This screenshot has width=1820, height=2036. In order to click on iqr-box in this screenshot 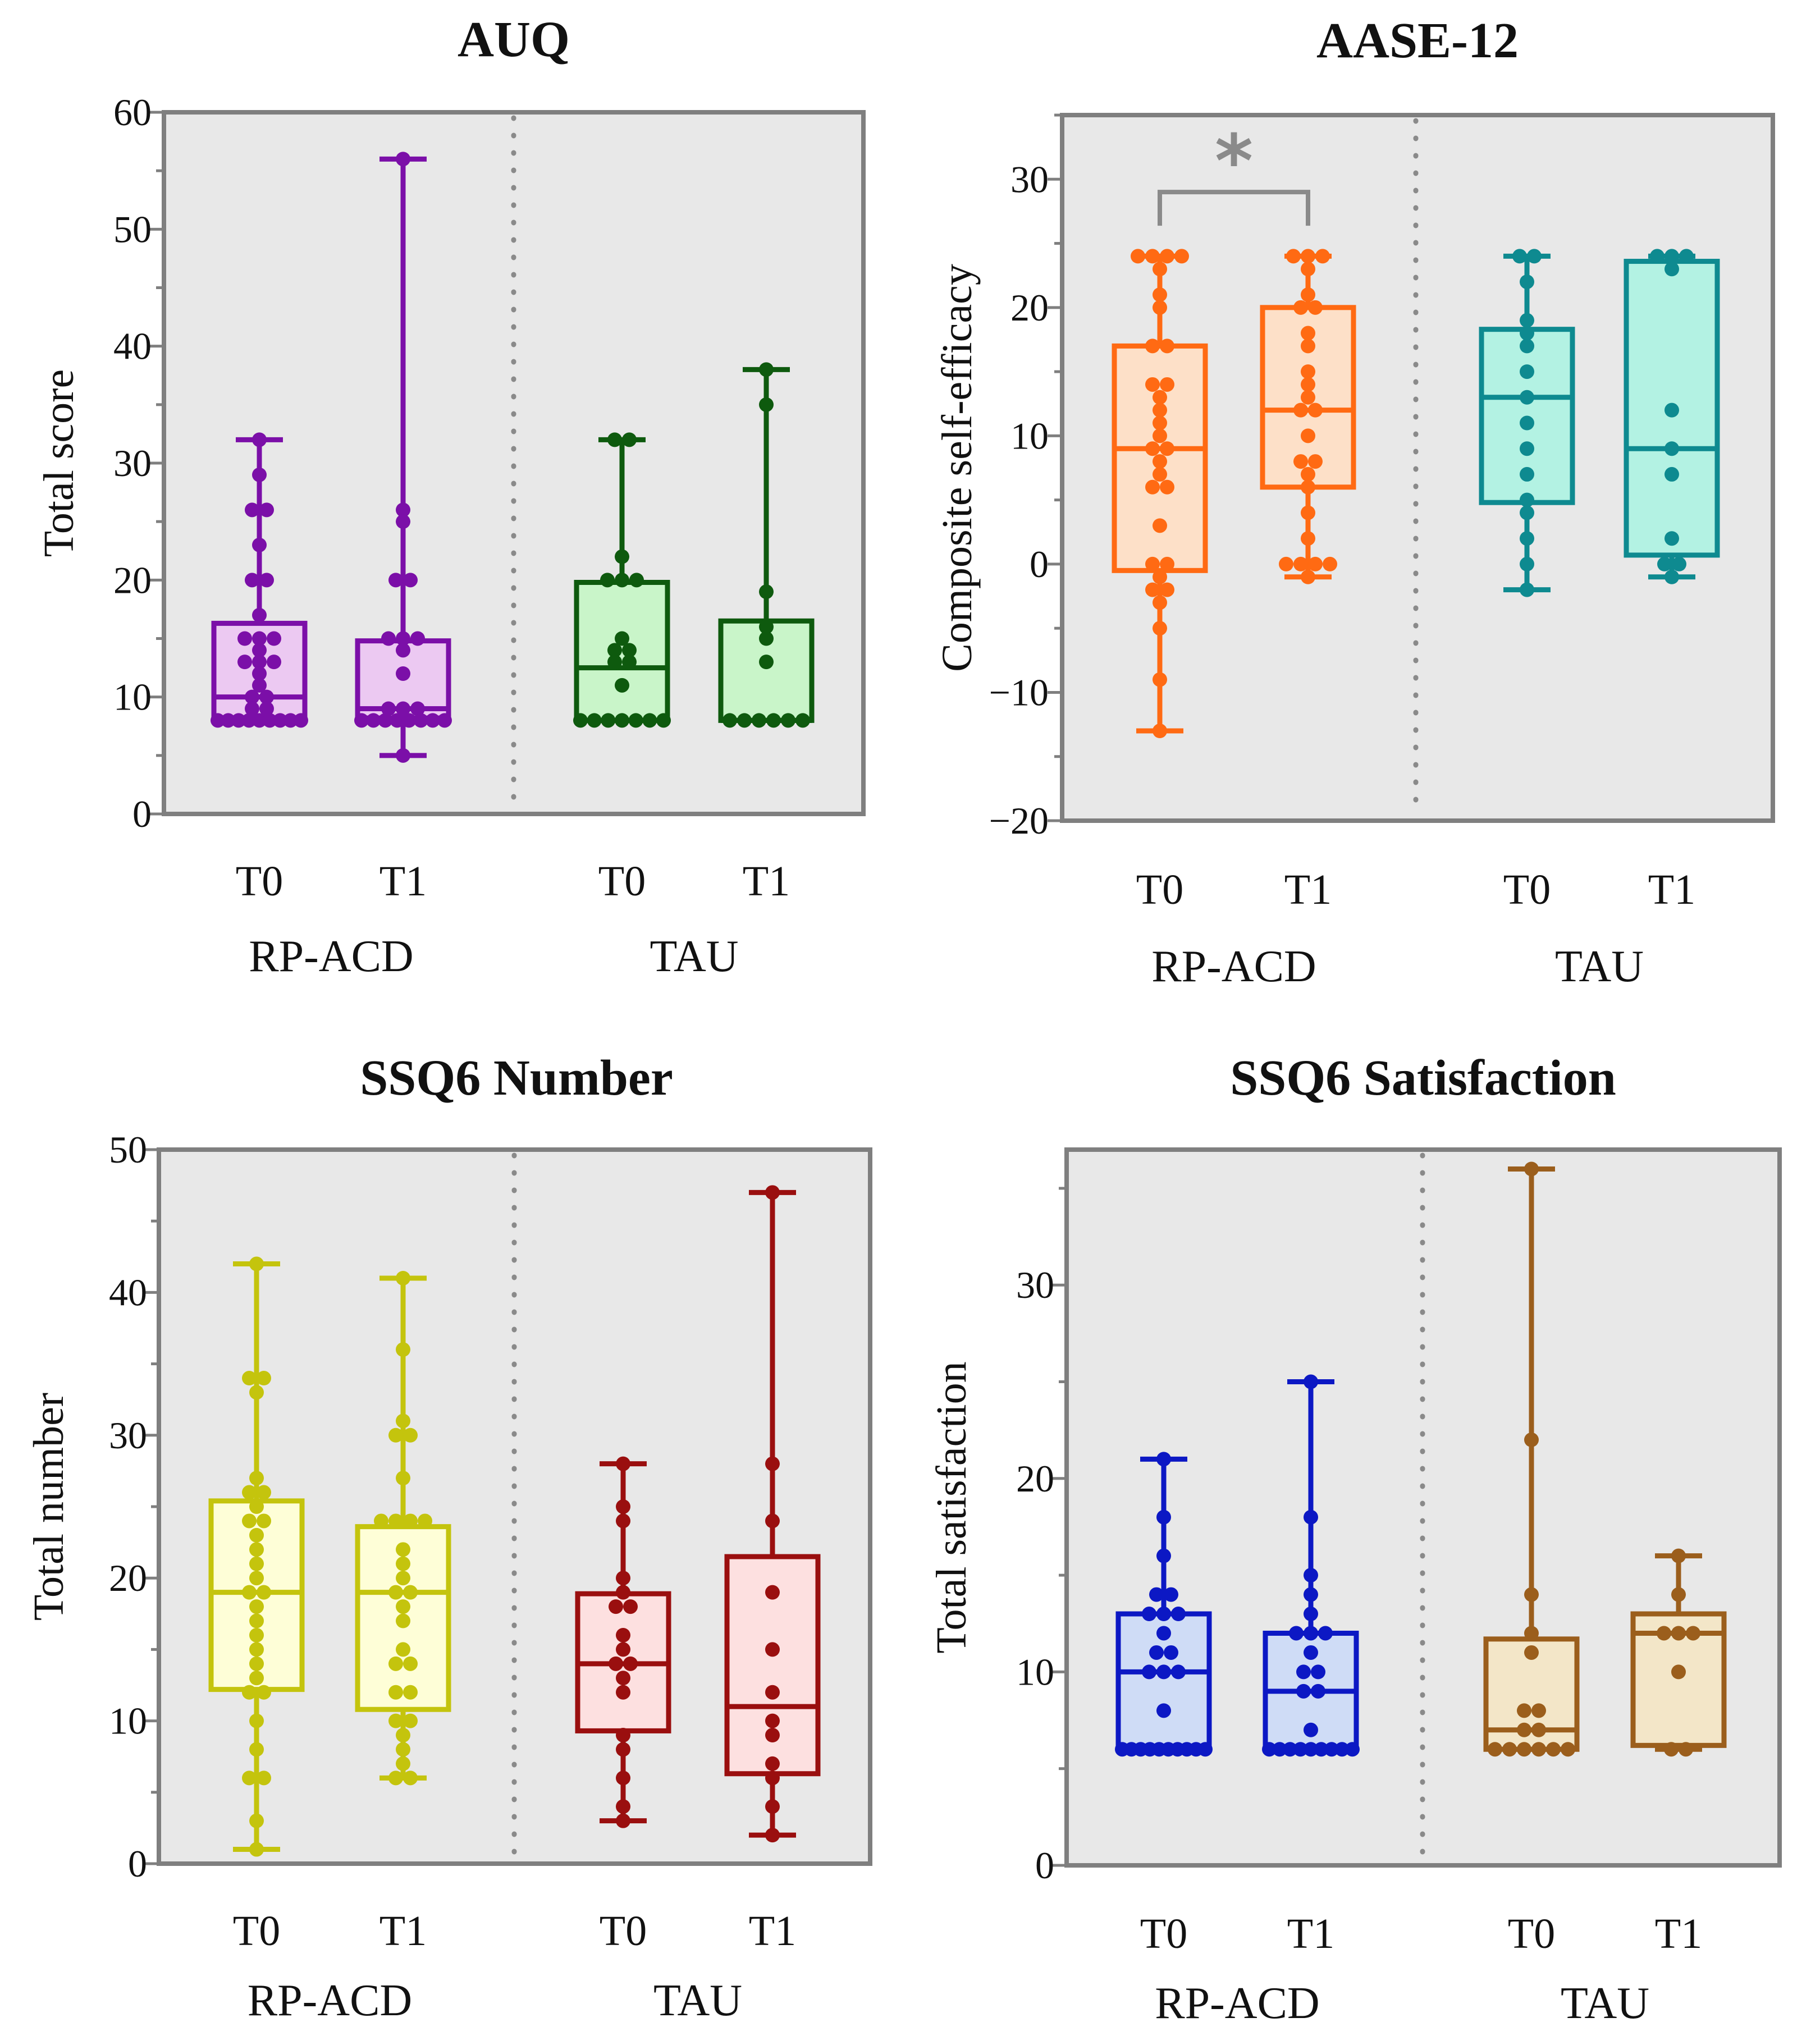, I will do `click(622, 651)`.